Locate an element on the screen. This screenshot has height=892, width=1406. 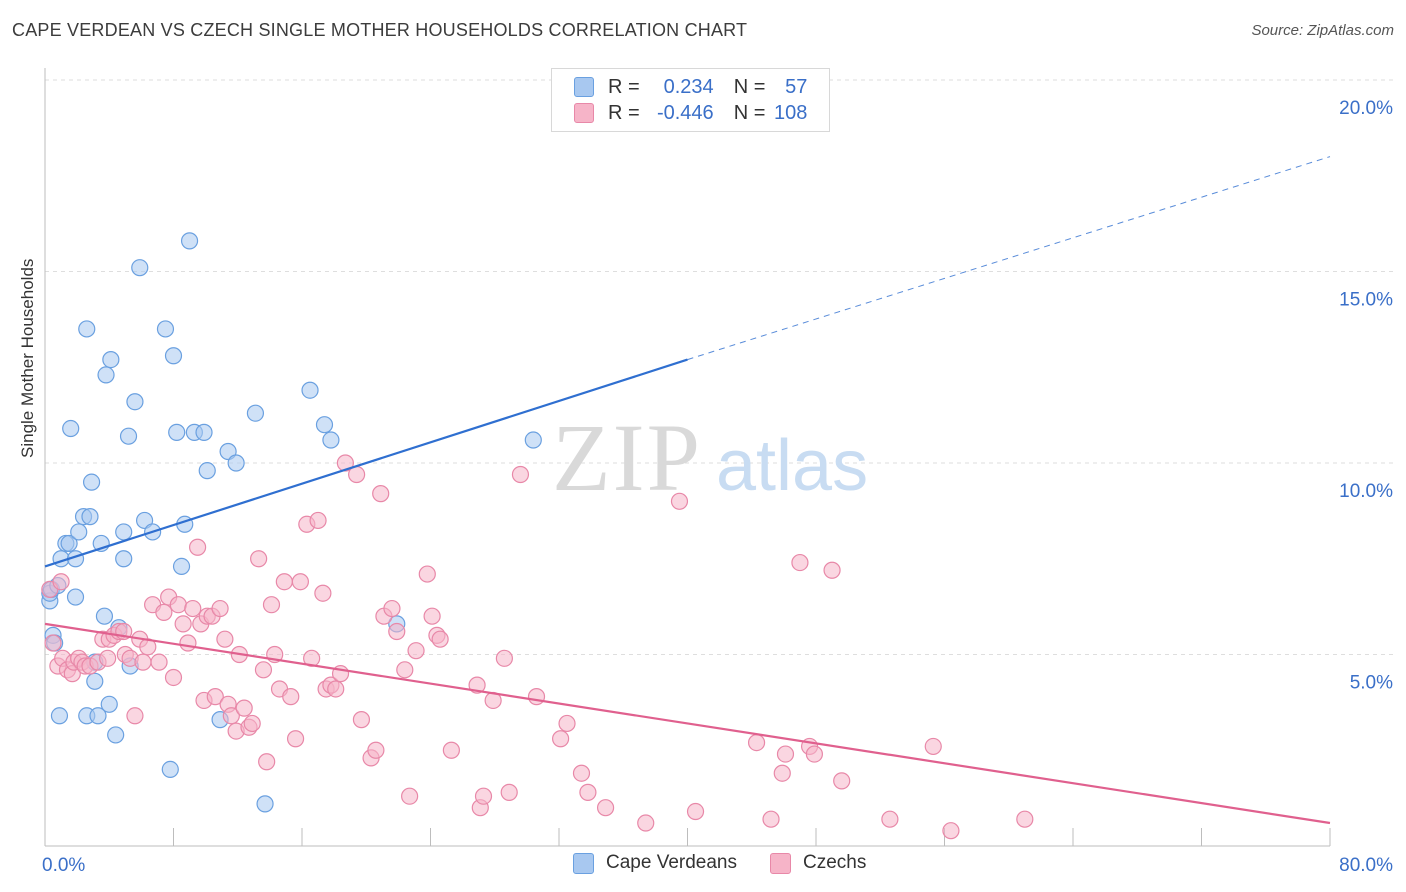
series-legend: Cape Verdeans Czechs is located at coordinates (703, 865).